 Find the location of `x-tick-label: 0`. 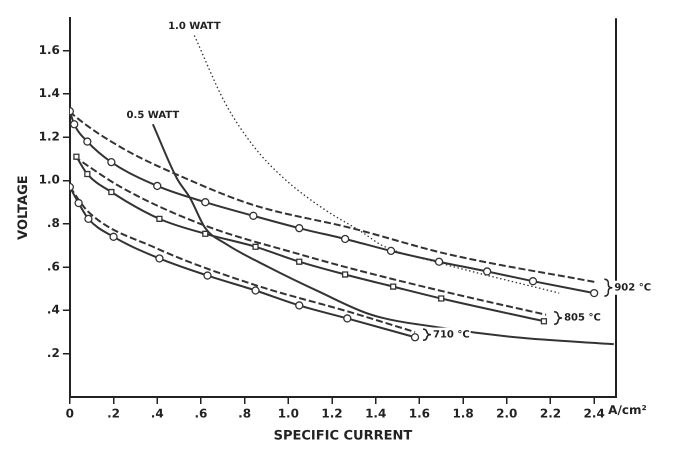

x-tick-label: 0 is located at coordinates (70, 413).